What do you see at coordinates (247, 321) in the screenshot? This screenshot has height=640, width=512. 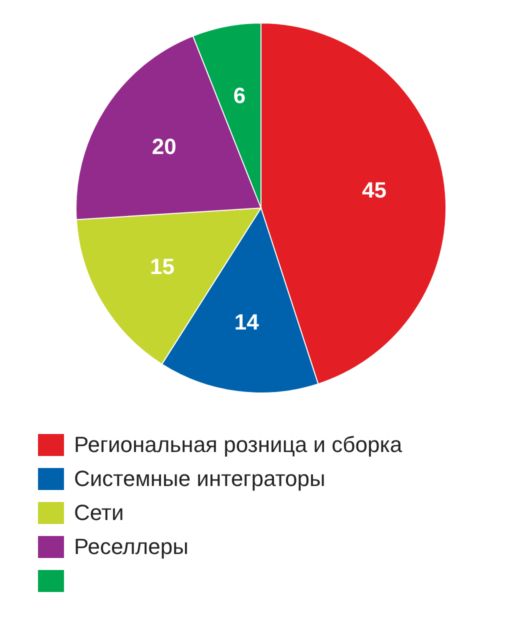 I see `data-label: 14` at bounding box center [247, 321].